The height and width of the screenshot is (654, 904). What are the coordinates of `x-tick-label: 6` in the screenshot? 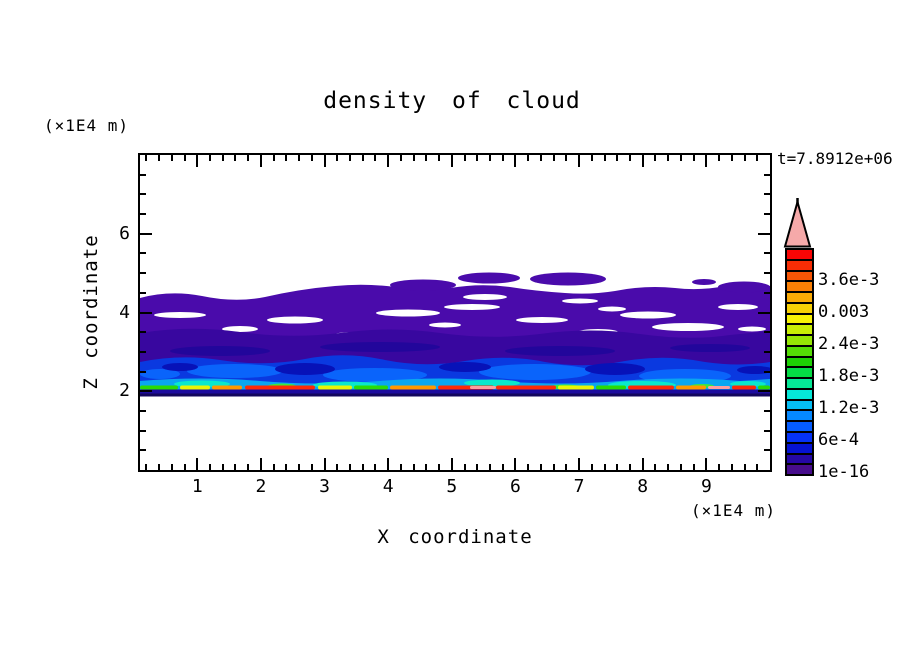 It's located at (515, 486).